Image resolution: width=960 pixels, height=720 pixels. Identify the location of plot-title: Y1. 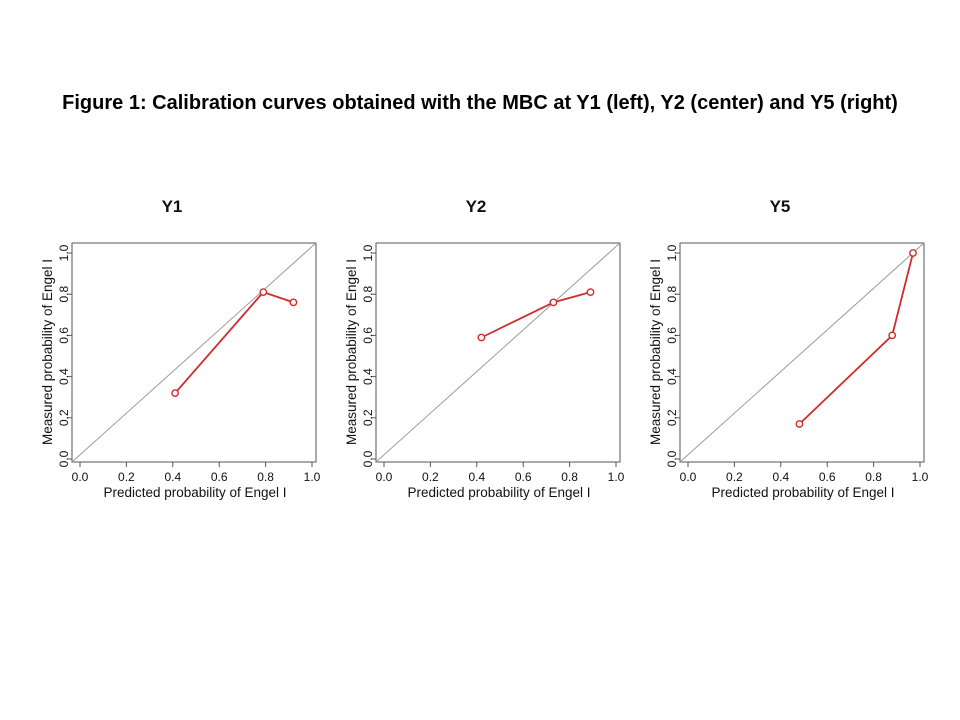
(172, 206).